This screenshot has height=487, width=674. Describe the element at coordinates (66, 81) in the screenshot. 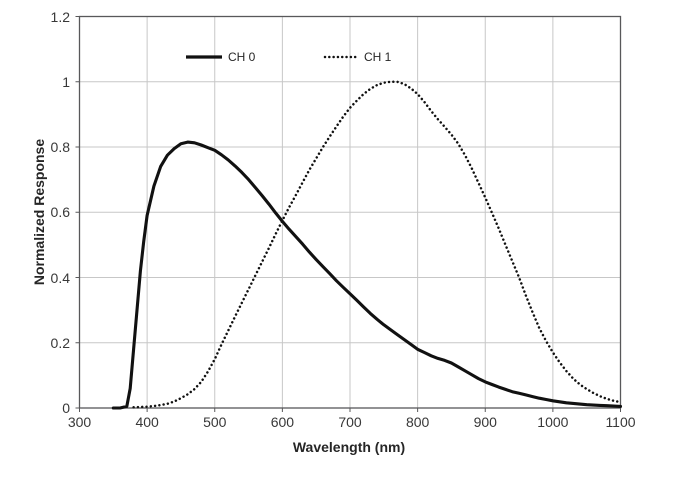

I see `y-tick-label: 1` at that location.